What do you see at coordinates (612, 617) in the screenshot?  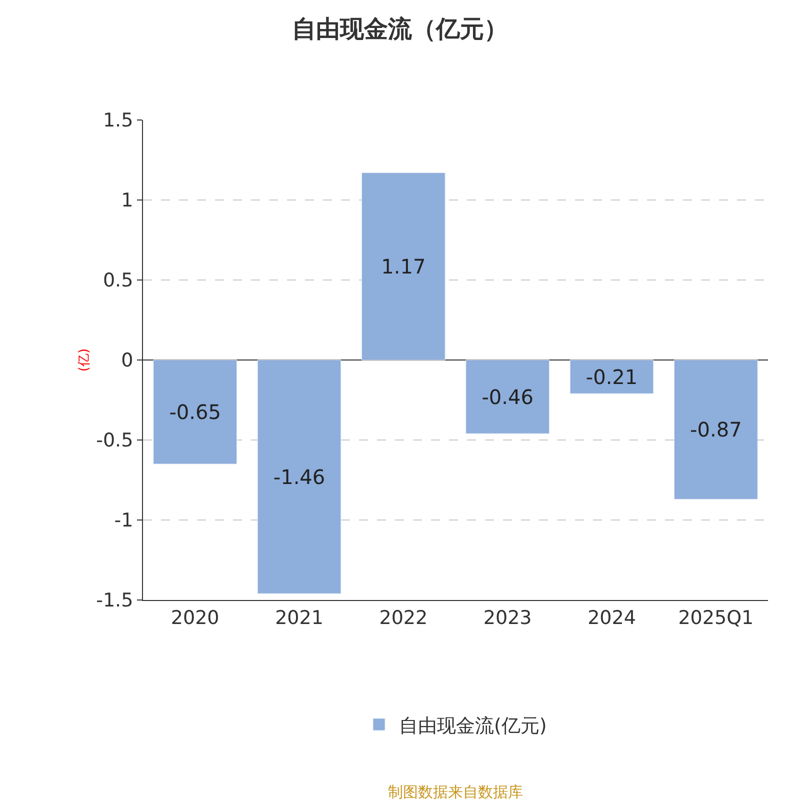 I see `x-tick-label: 2024` at bounding box center [612, 617].